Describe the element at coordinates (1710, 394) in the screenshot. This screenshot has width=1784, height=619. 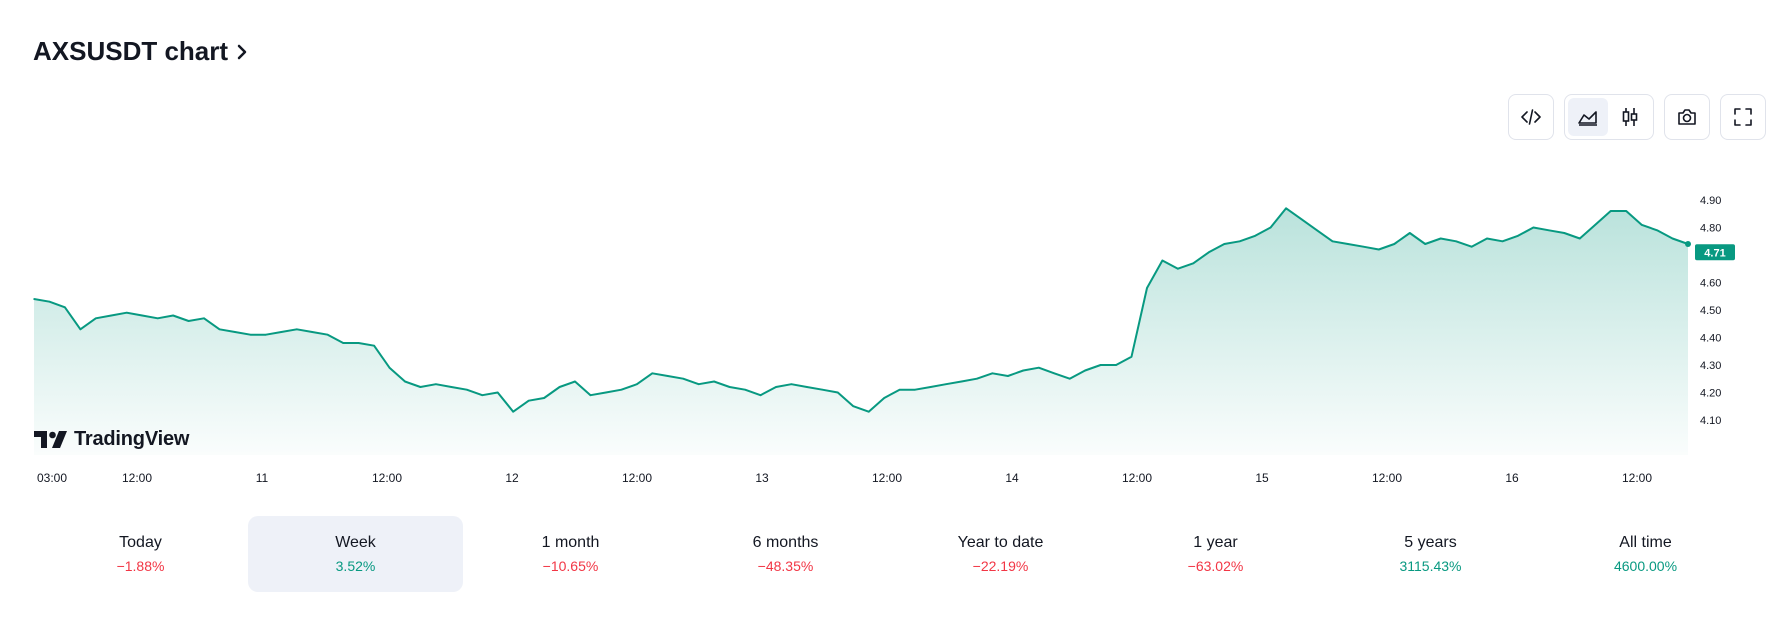
I see `y-axis-tick-label: 4.20` at that location.